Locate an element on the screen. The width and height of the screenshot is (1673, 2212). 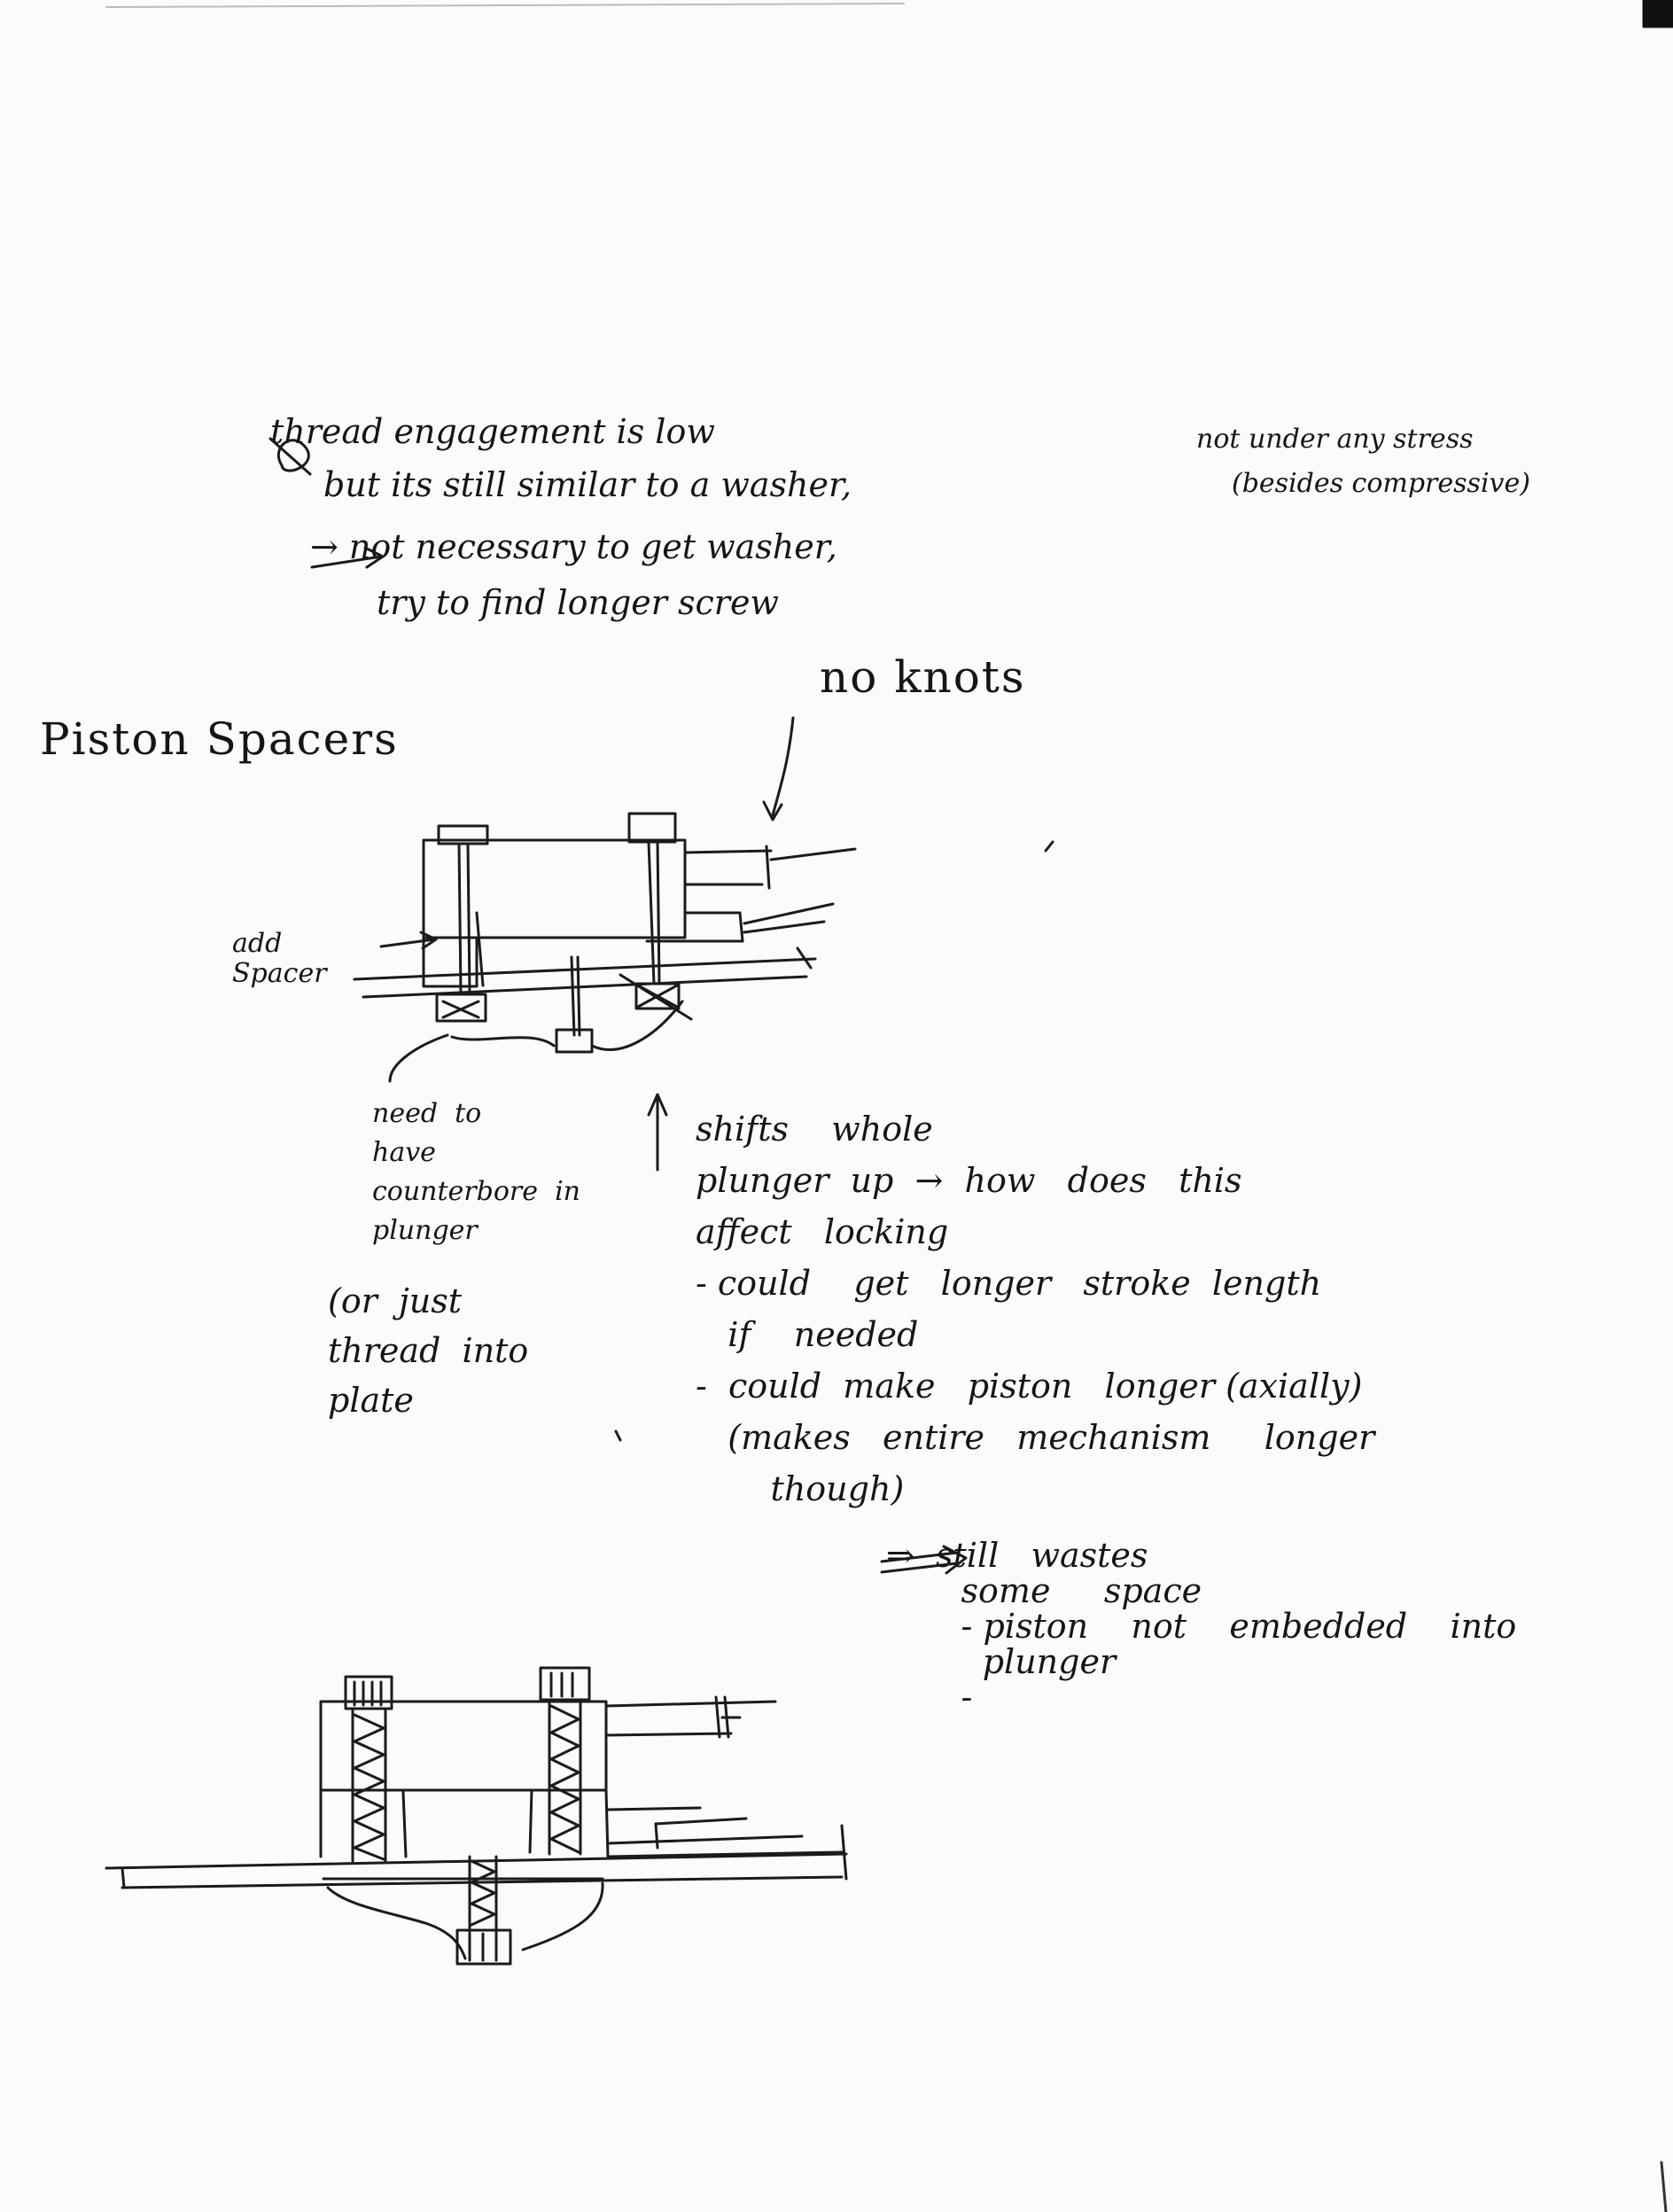
sketch-upper-assembly is located at coordinates (604, 992).